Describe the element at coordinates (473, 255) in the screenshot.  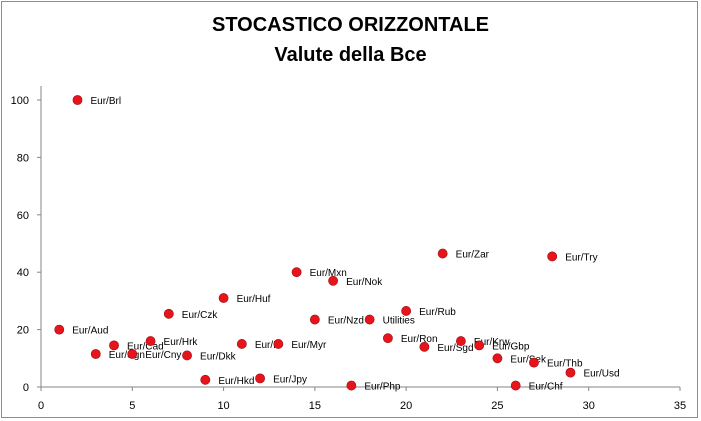
I see `data-label: Eur/Zar` at that location.